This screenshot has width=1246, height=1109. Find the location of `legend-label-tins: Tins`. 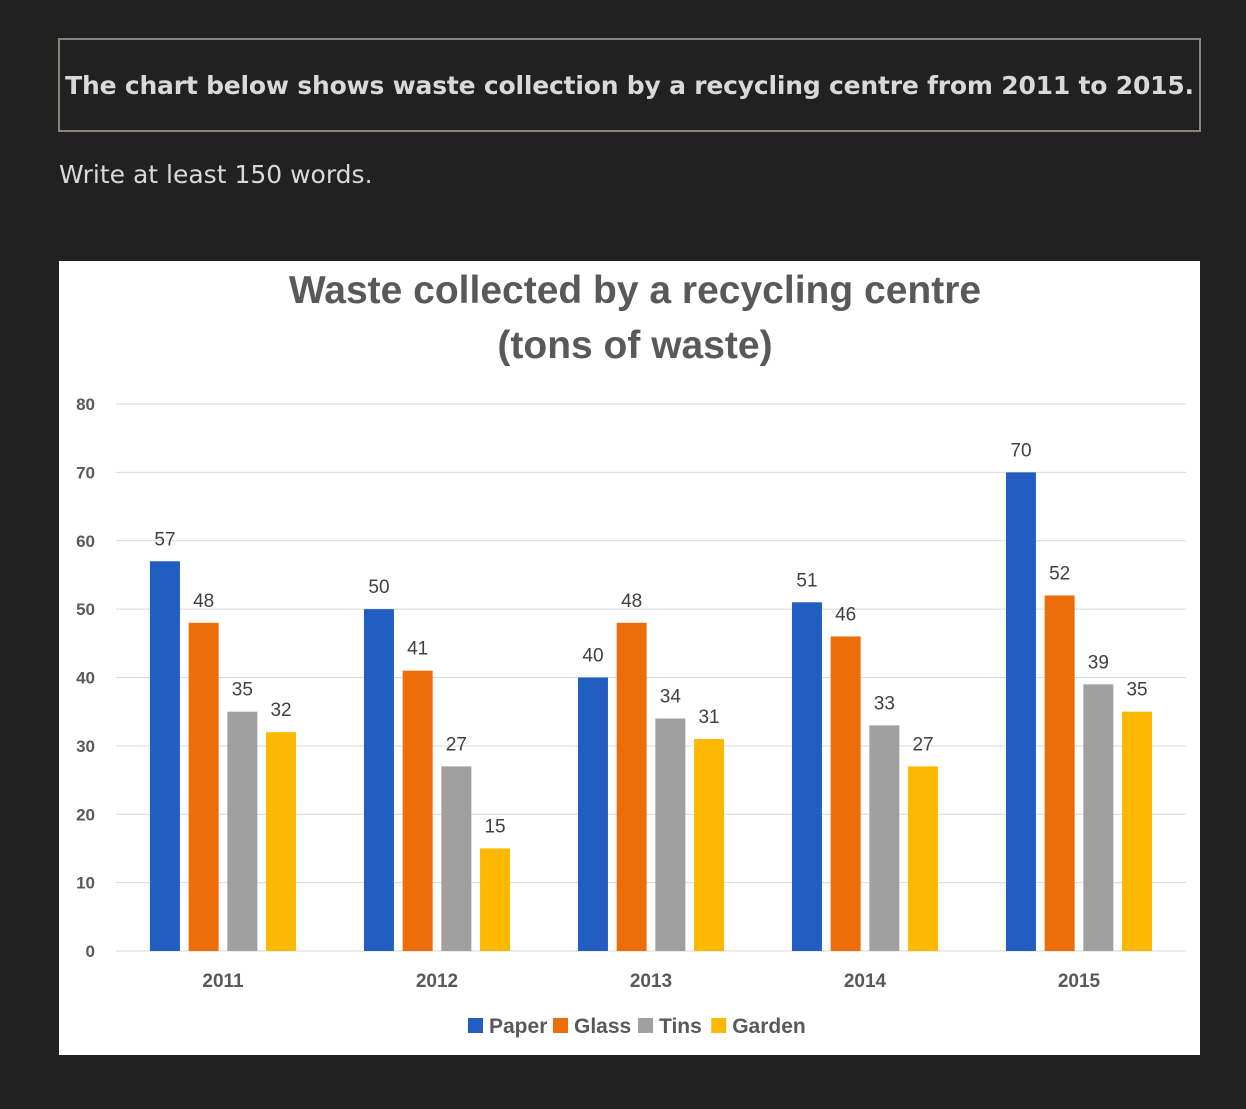

legend-label-tins: Tins is located at coordinates (680, 1026).